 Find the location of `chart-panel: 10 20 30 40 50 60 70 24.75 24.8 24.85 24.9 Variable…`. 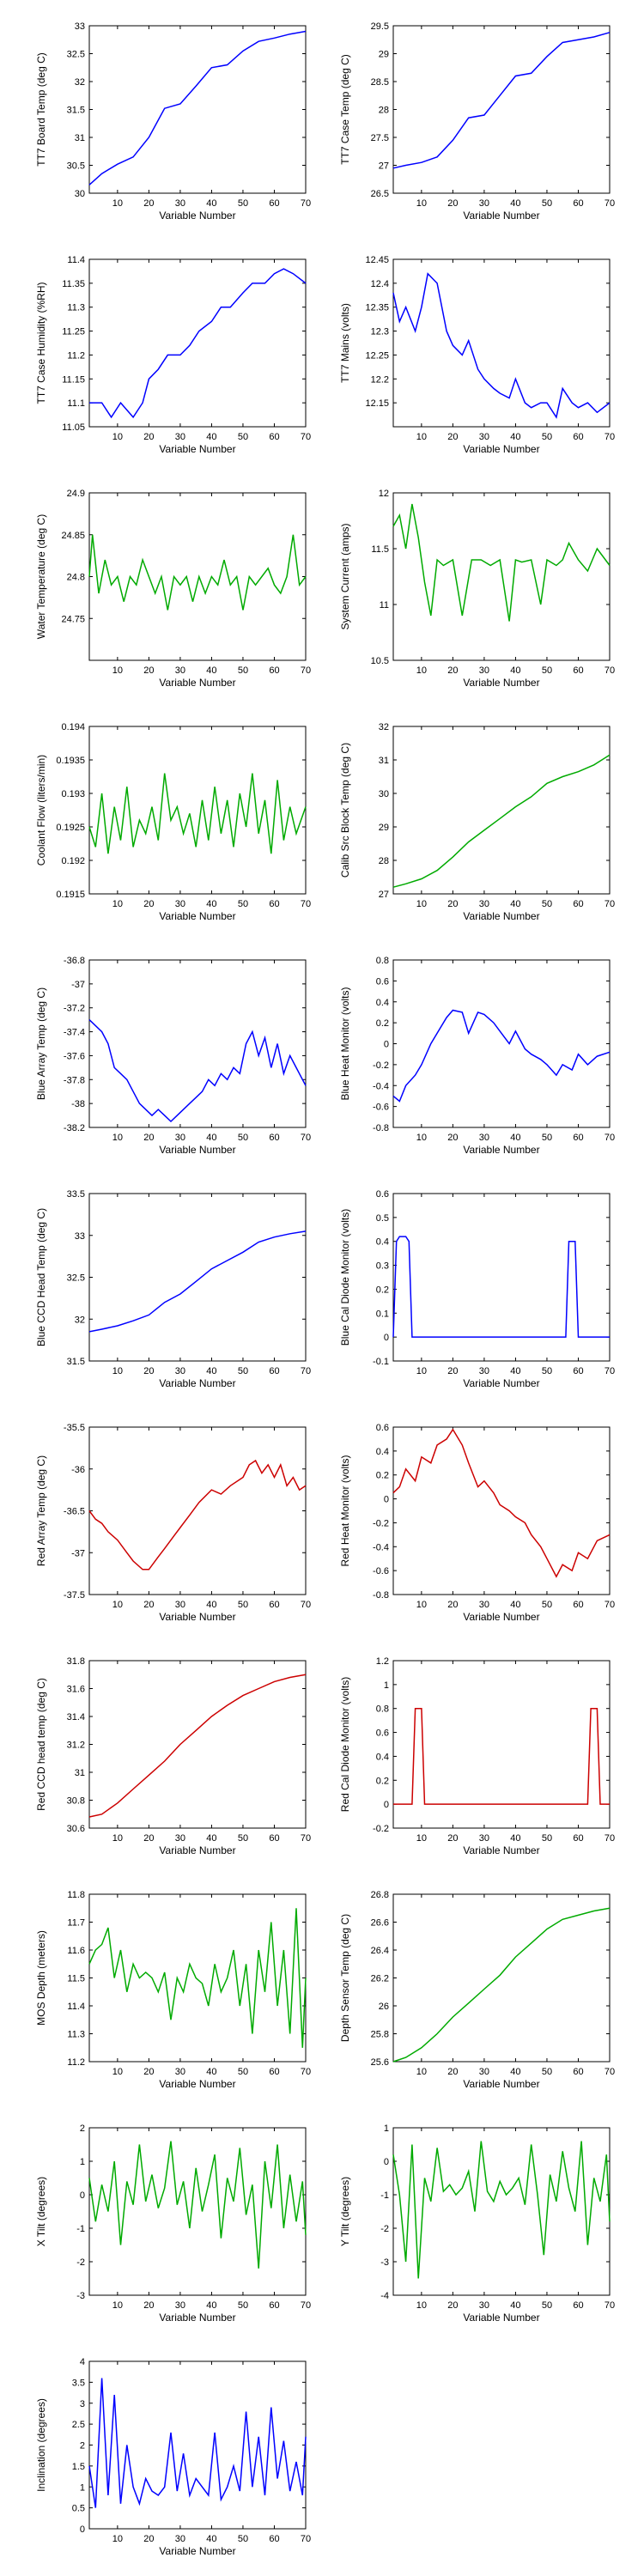

chart-panel: 10 20 30 40 50 60 70 24.75 24.8 24.85 24.9 Variable… is located at coordinates (173, 589).